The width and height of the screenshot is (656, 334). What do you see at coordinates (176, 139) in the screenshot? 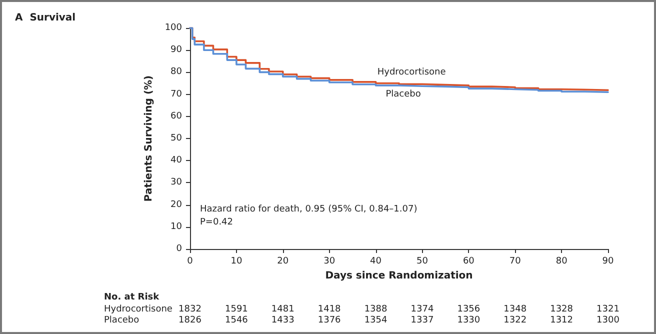
I see `y-tick-label: 50` at bounding box center [176, 139].